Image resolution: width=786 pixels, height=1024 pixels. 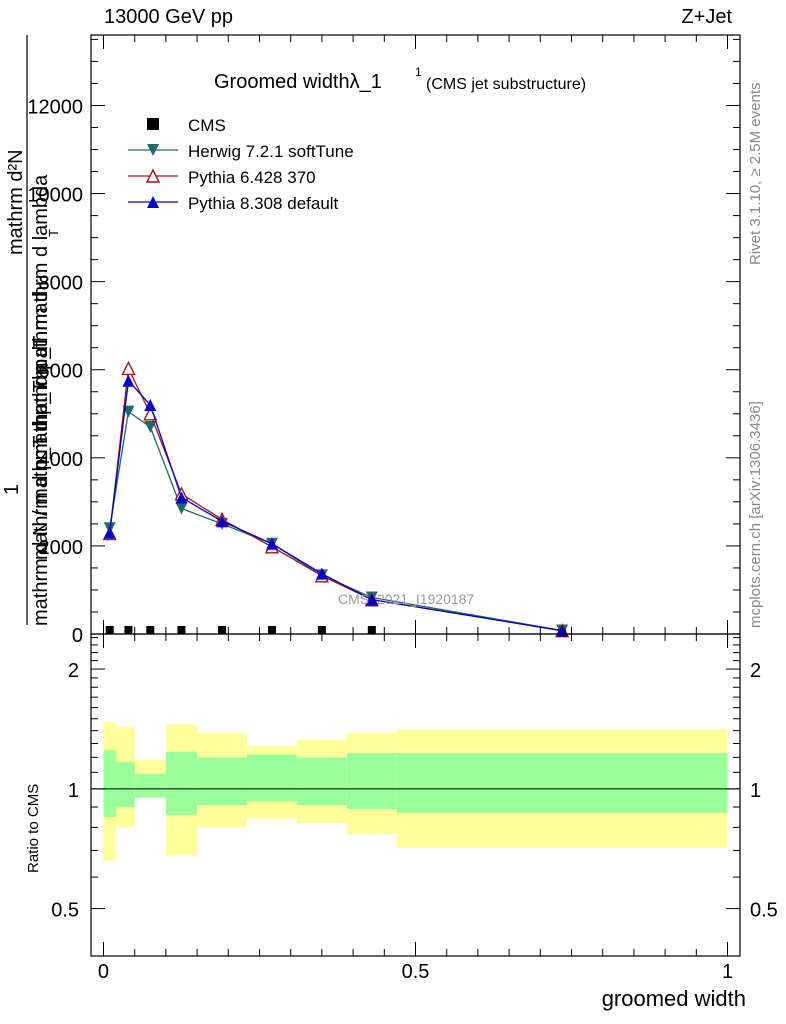 I want to click on ratio-ytick-label-right: 1, so click(x=755, y=791).